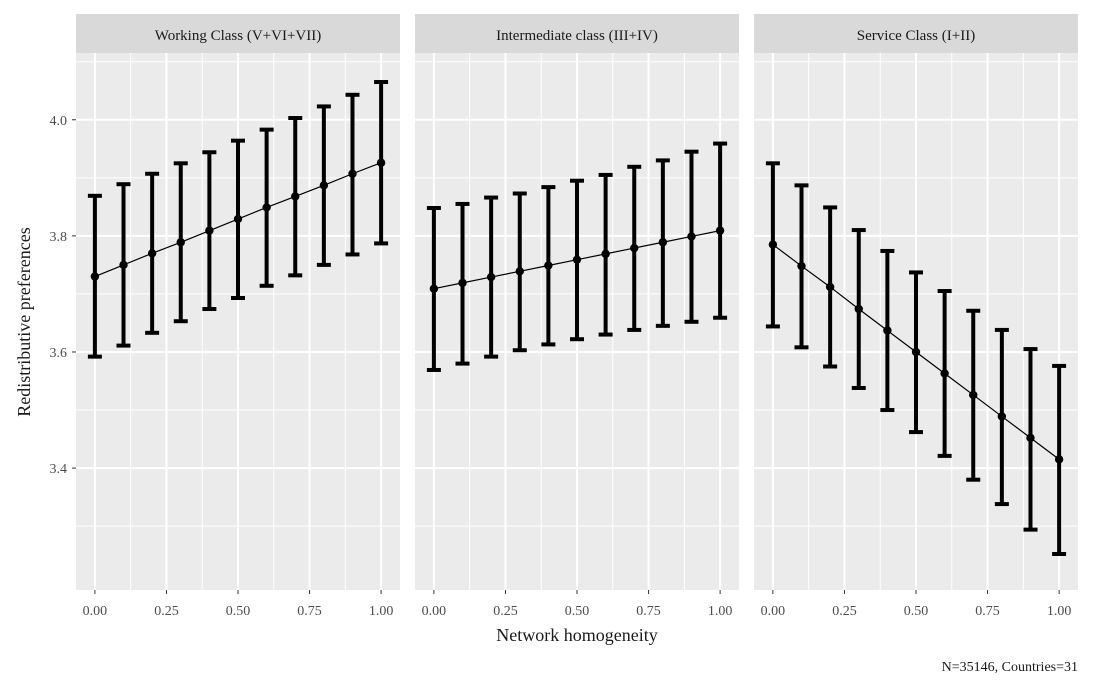 The image size is (1094, 691). I want to click on y-tick-label: 3.6, so click(59, 353).